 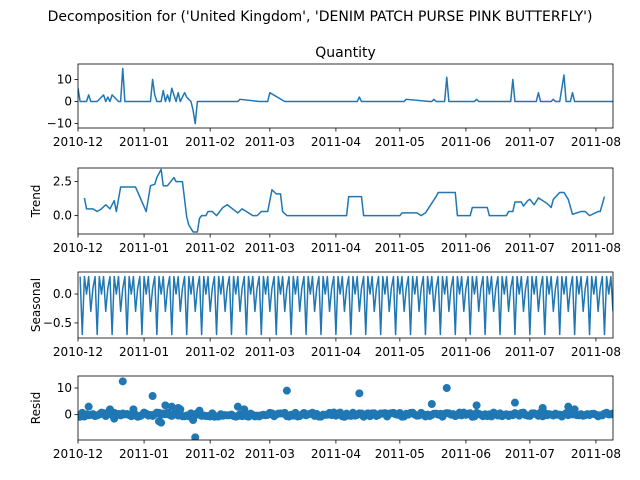 I want to click on y-tick-label: 2.5, so click(x=62, y=182).